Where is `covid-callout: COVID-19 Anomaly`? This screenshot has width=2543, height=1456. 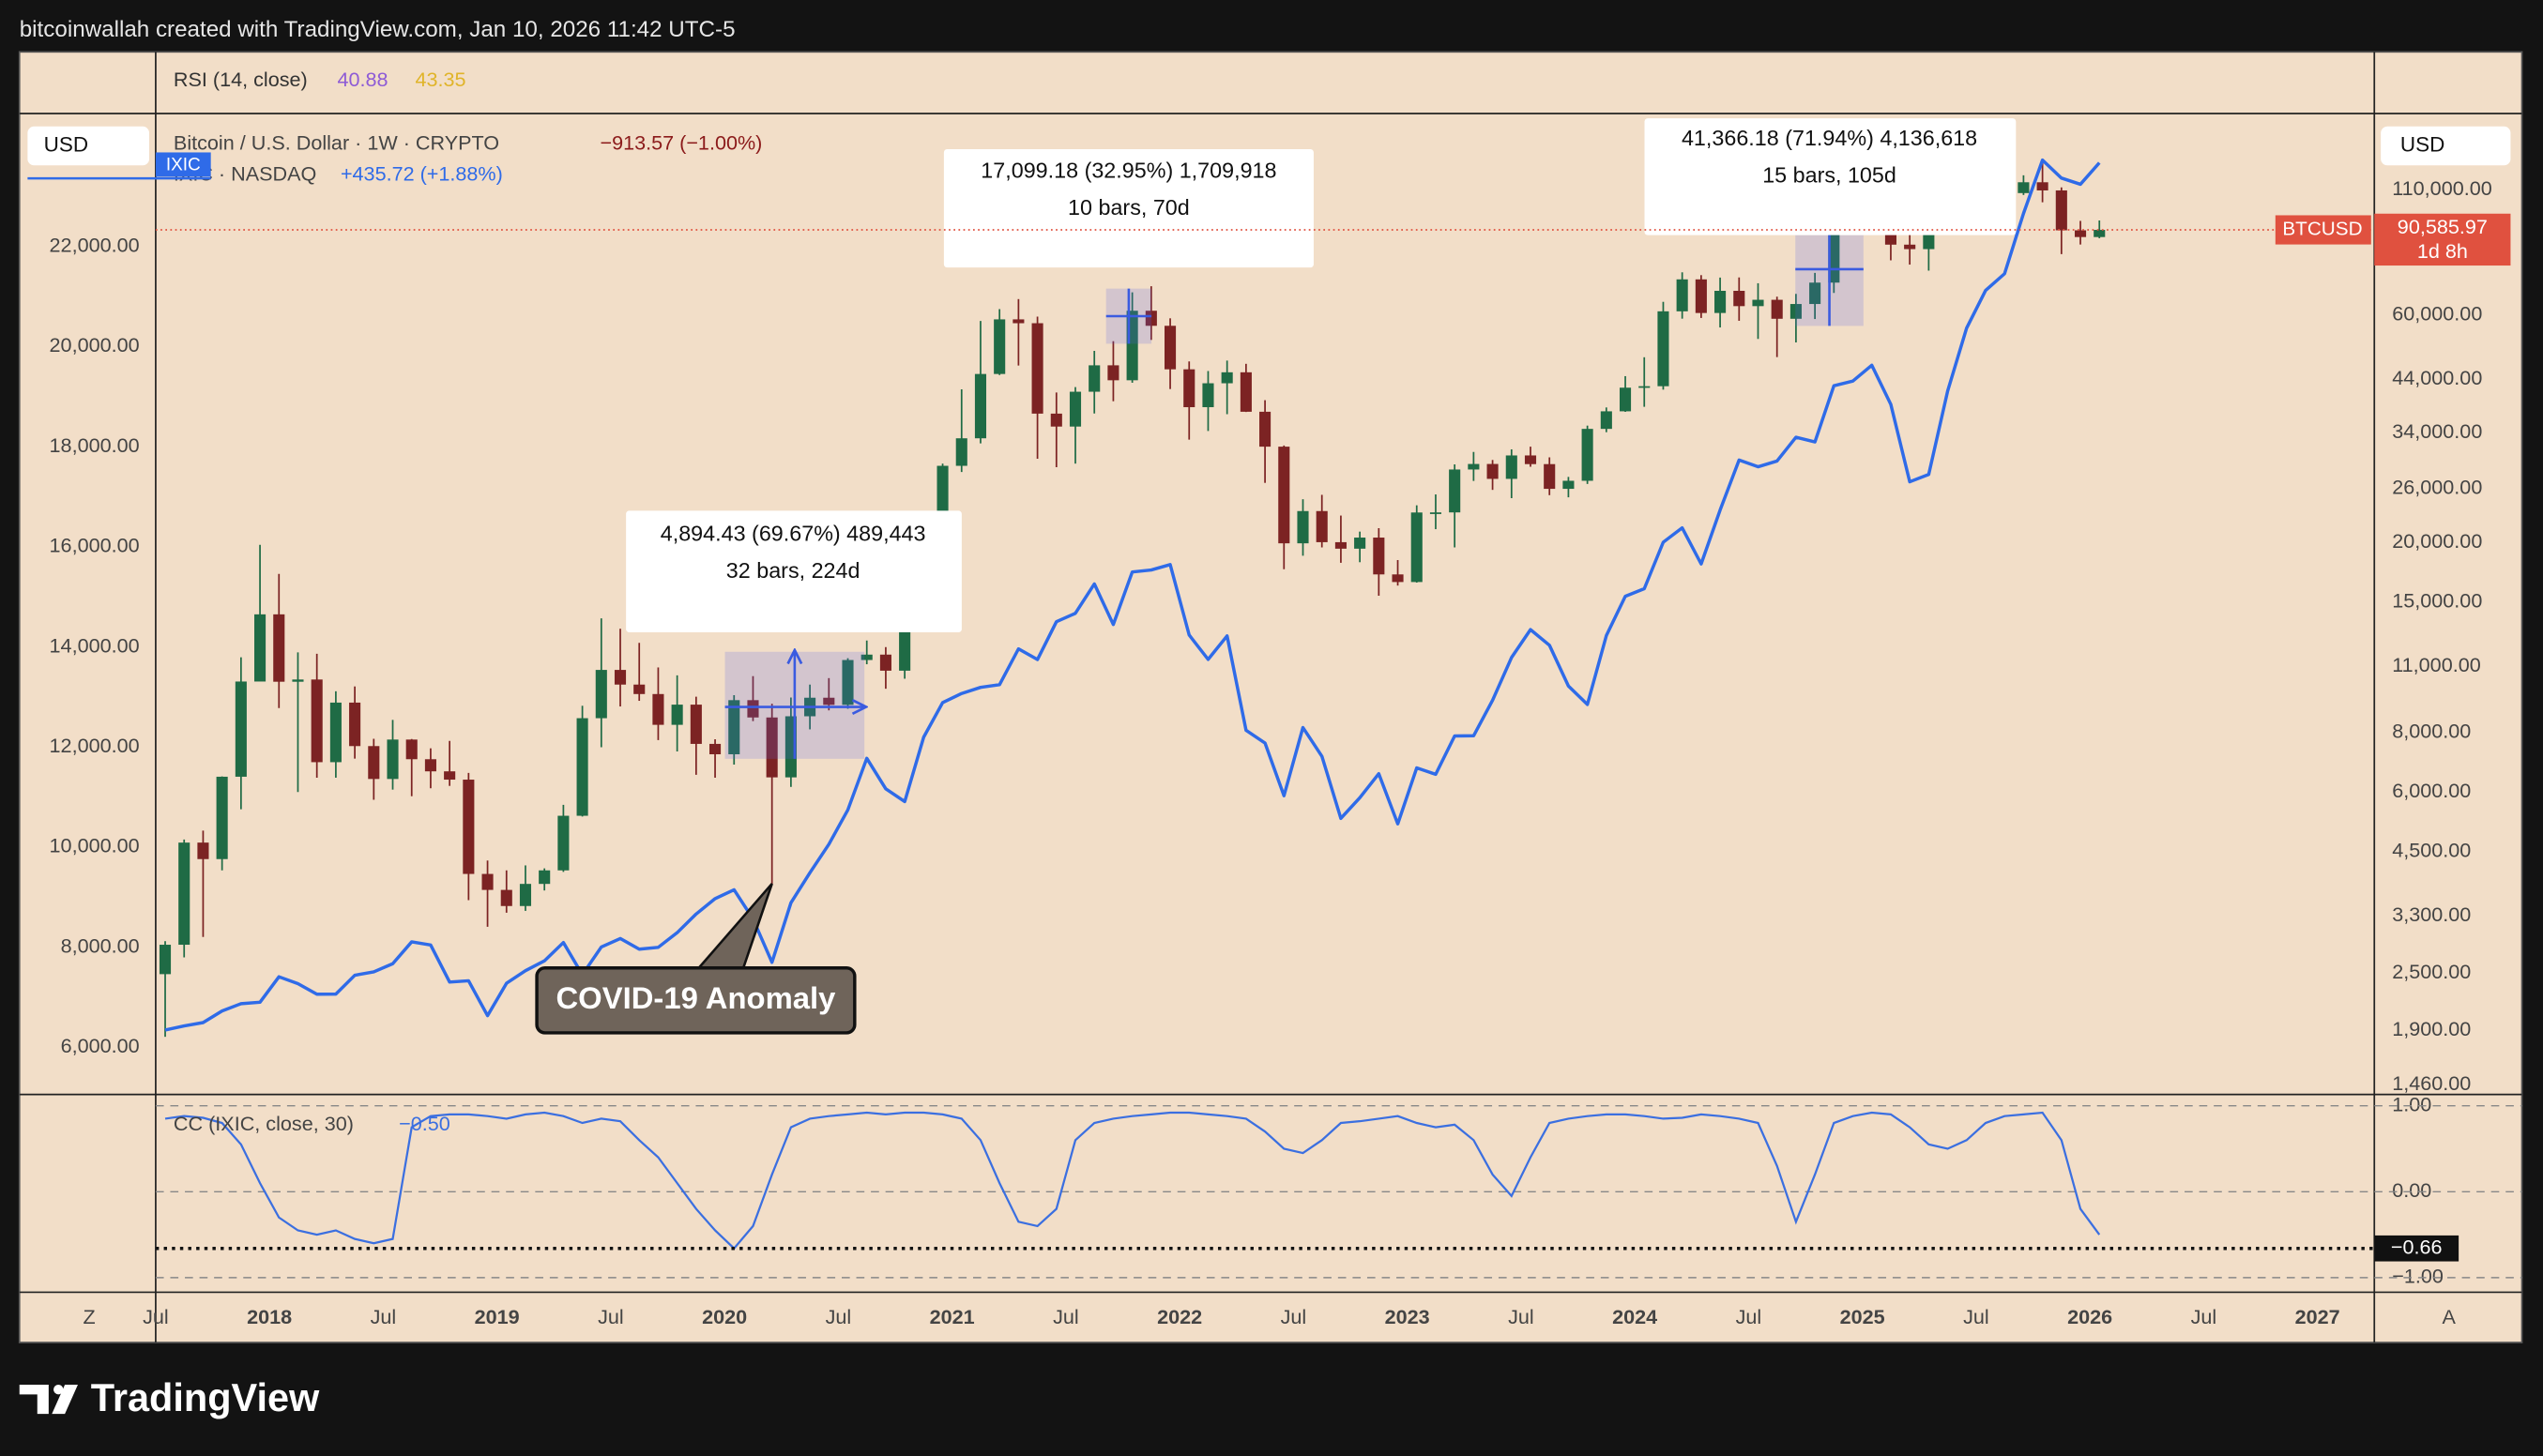 covid-callout: COVID-19 Anomaly is located at coordinates (696, 959).